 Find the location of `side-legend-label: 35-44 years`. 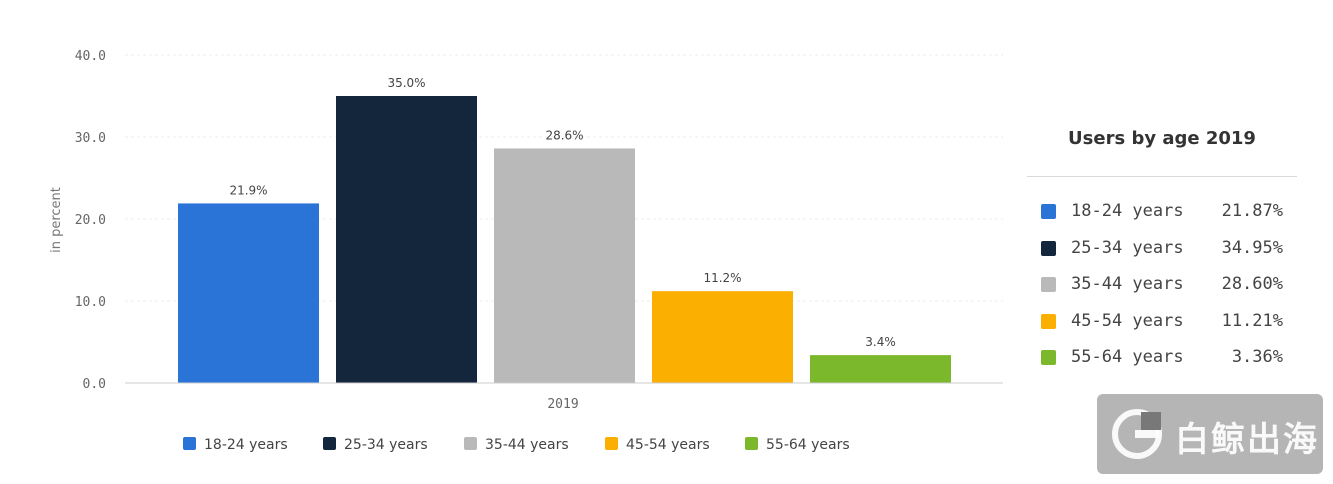

side-legend-label: 35-44 years is located at coordinates (1127, 284).